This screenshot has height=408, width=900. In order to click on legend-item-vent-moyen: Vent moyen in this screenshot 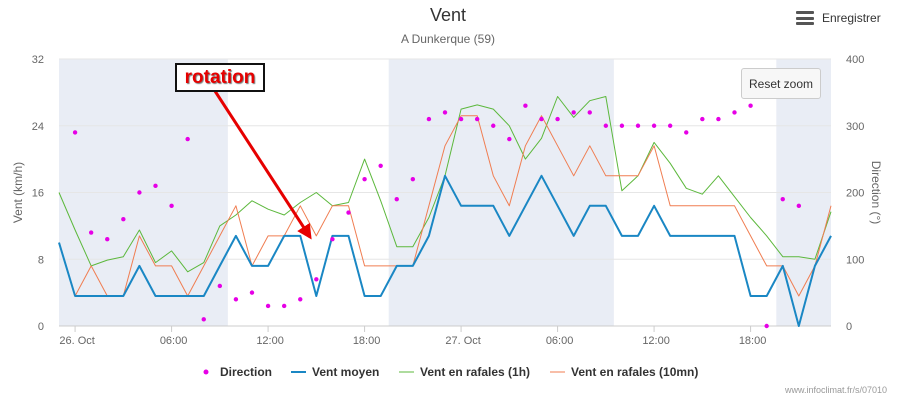, I will do `click(335, 372)`.